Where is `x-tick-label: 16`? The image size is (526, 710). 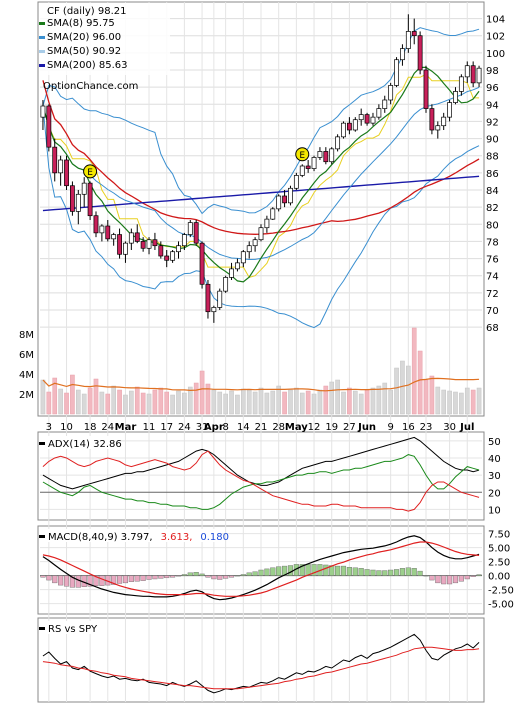
x-tick-label: 16 is located at coordinates (408, 427).